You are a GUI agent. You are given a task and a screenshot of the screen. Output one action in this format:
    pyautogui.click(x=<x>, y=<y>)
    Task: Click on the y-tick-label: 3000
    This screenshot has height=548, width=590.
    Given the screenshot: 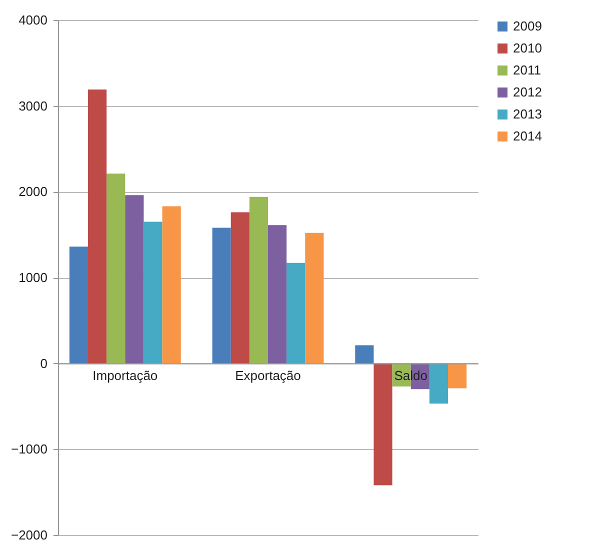 What is the action you would take?
    pyautogui.click(x=33, y=106)
    